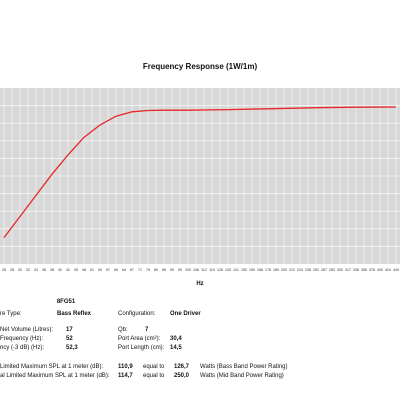  What do you see at coordinates (332, 270) in the screenshot?
I see `x-tick-label: 283` at bounding box center [332, 270].